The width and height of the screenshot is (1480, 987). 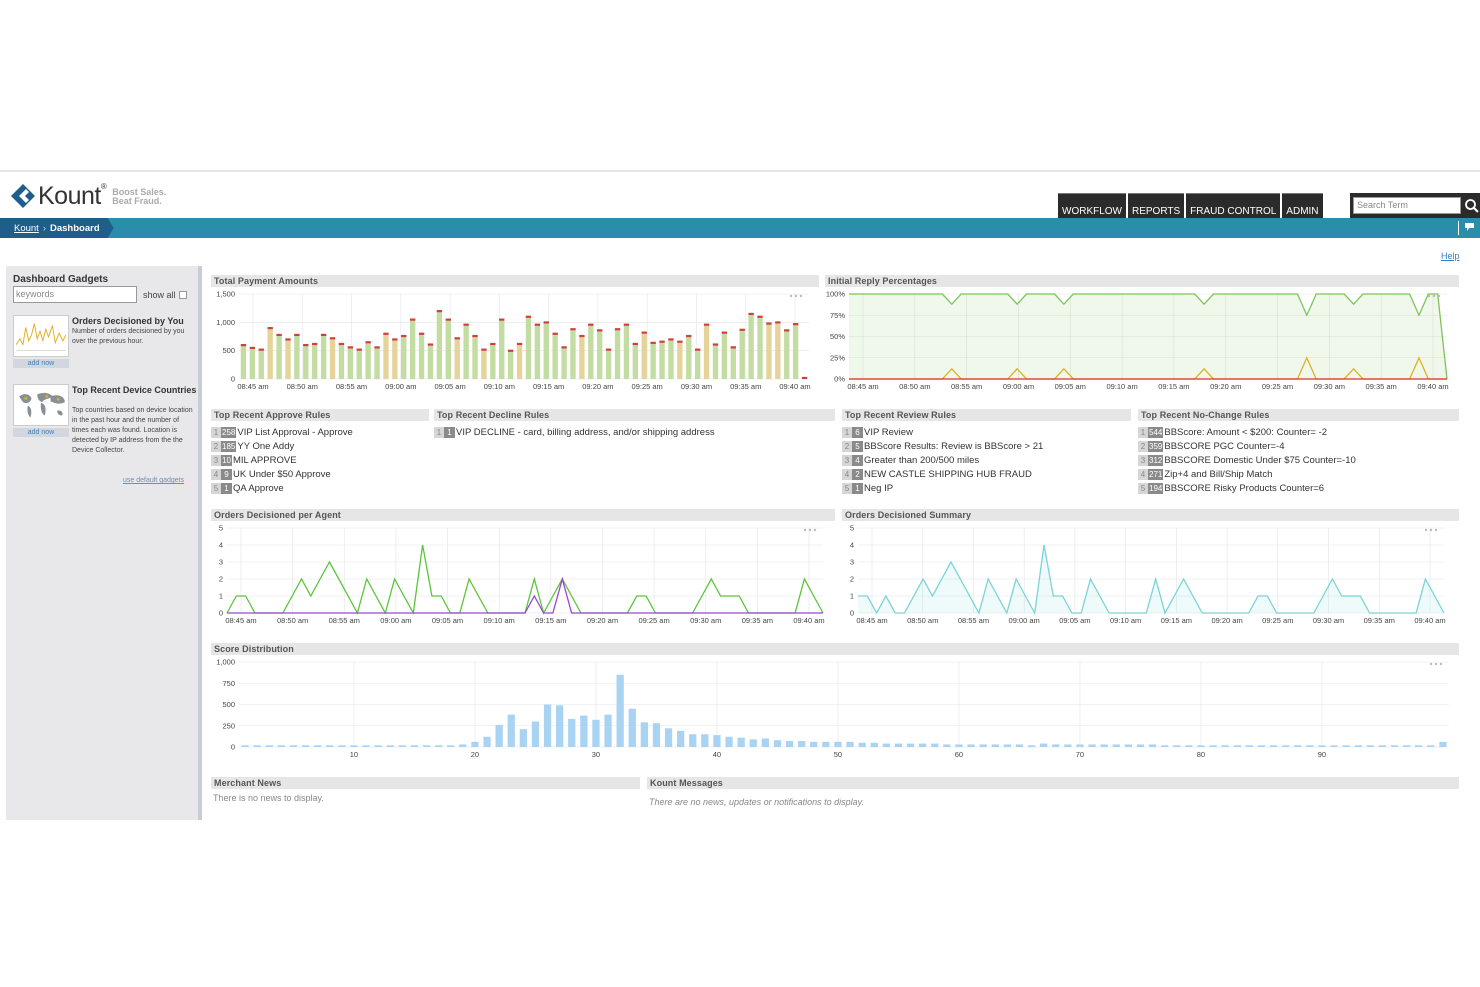 I want to click on rule-item: 4 271 Zip+4 and Bill/Ship Match, so click(x=1247, y=474).